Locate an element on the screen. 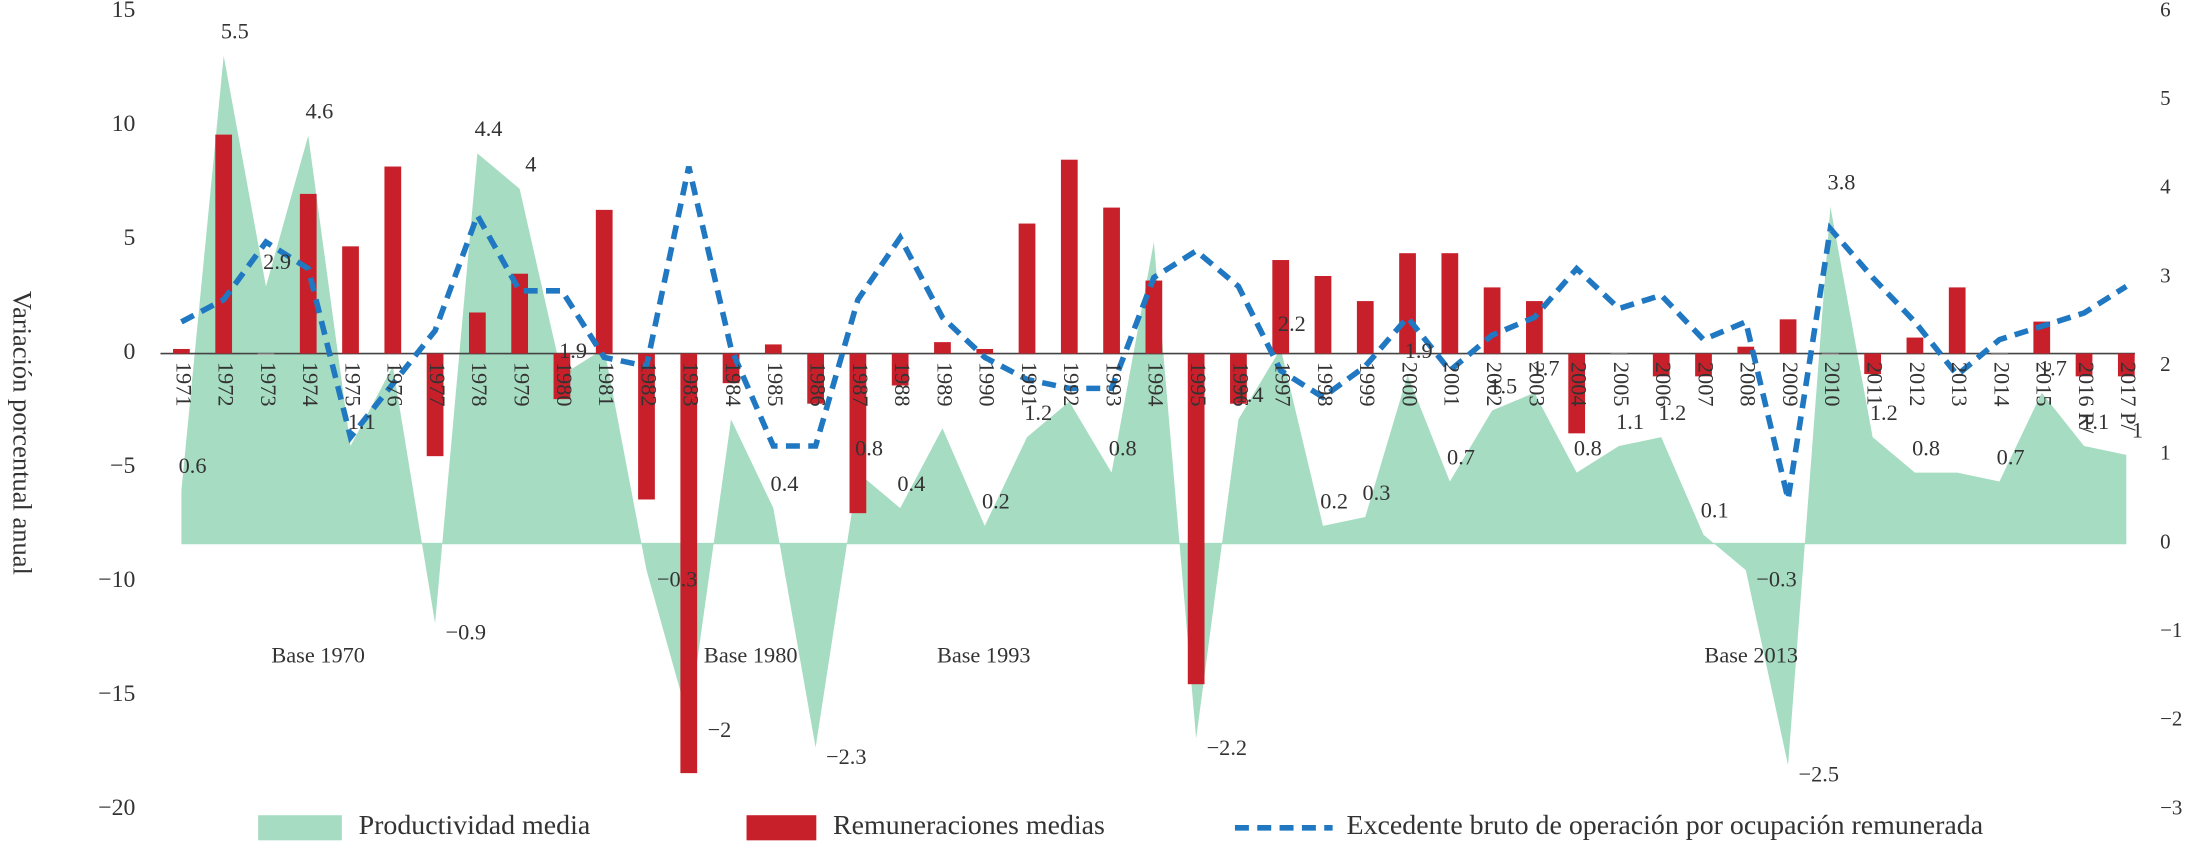 Image resolution: width=2188 pixels, height=849 pixels. x-tick-label: 2009 is located at coordinates (1790, 384).